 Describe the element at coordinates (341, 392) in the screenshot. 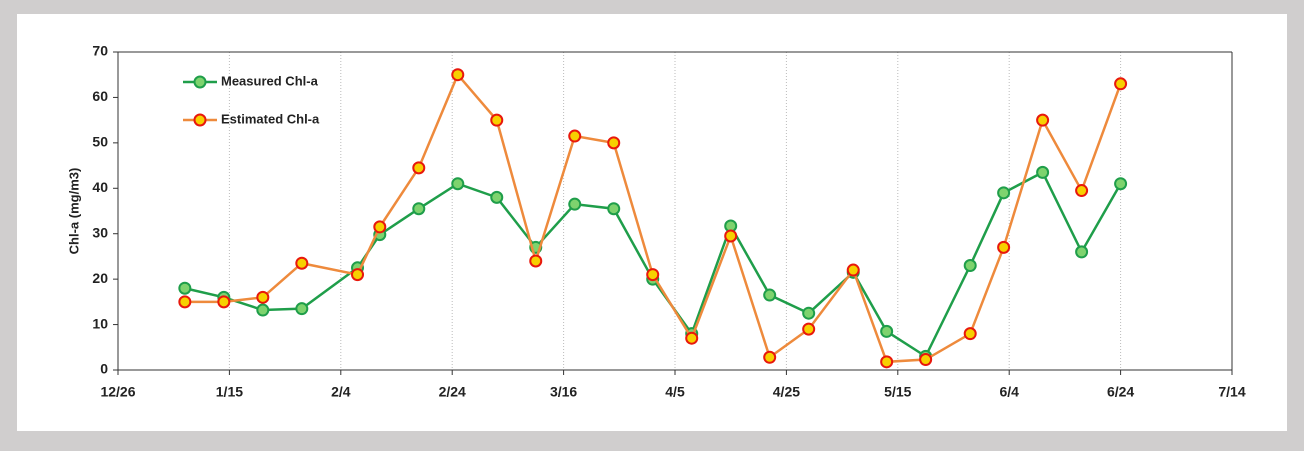

I see `x-tick-label: 2/4` at that location.